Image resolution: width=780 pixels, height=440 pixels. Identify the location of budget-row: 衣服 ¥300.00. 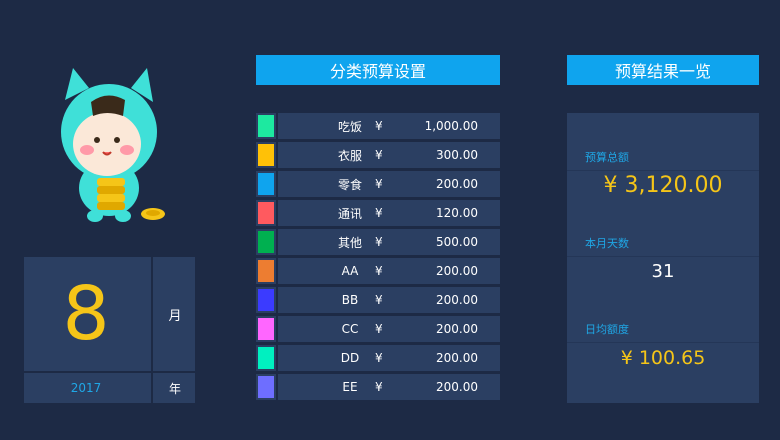
(378, 155).